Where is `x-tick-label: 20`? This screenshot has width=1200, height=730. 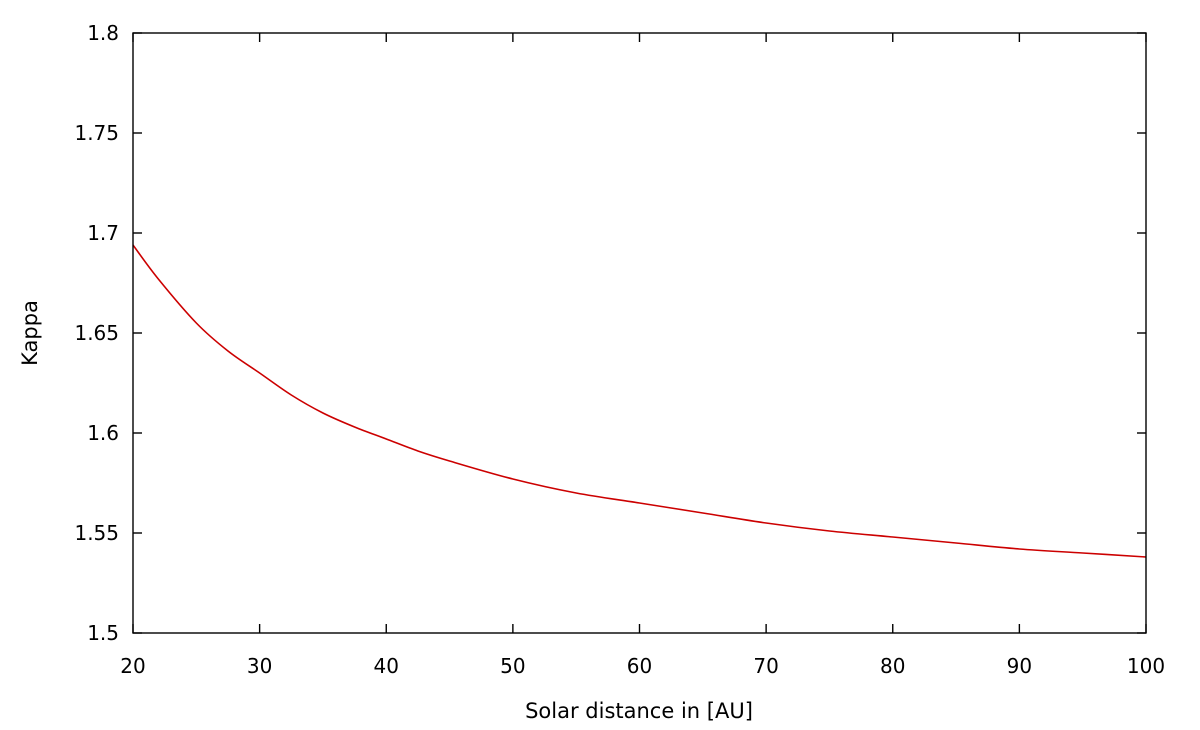 x-tick-label: 20 is located at coordinates (132, 666).